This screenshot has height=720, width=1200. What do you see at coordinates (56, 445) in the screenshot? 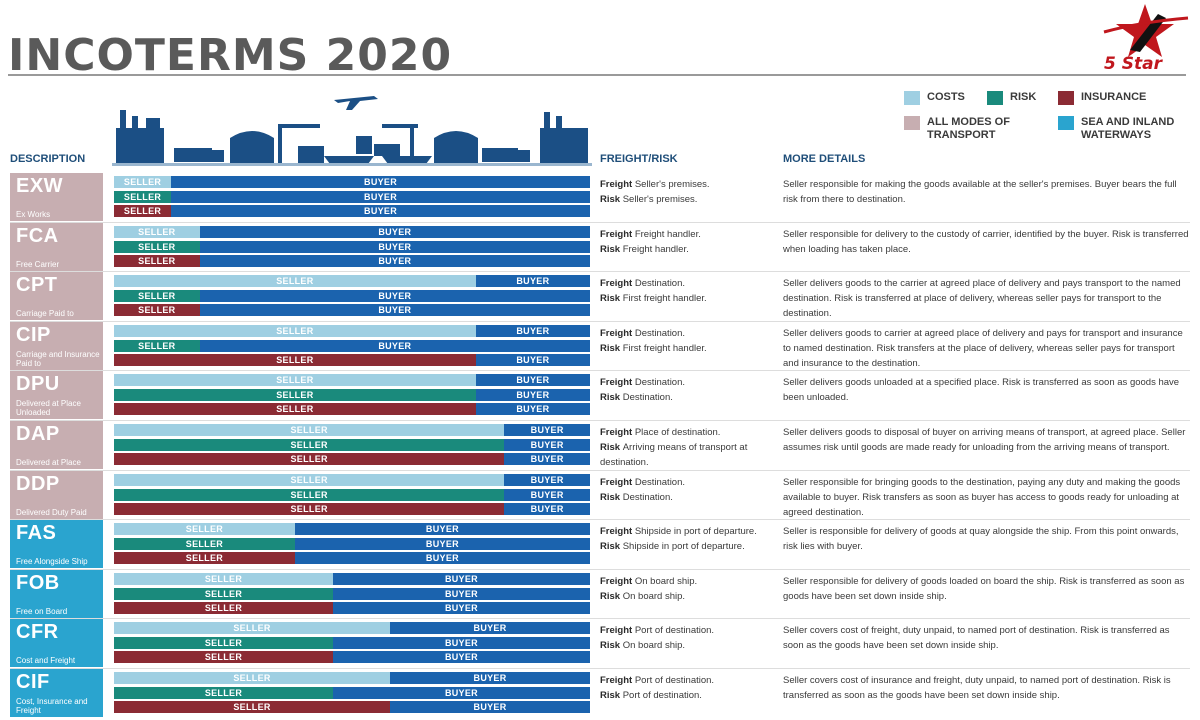
I see `term-dap: DAP Delivered at Place` at bounding box center [56, 445].